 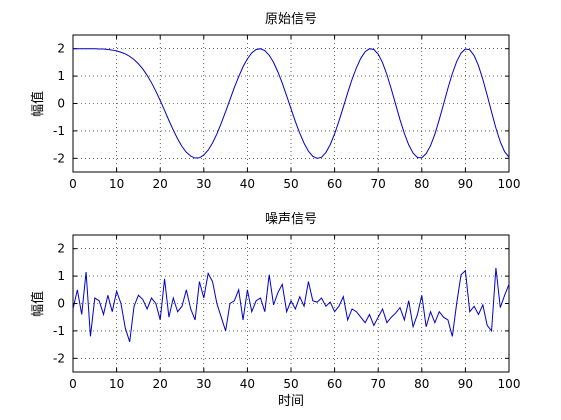 I want to click on series-line, so click(x=291, y=305).